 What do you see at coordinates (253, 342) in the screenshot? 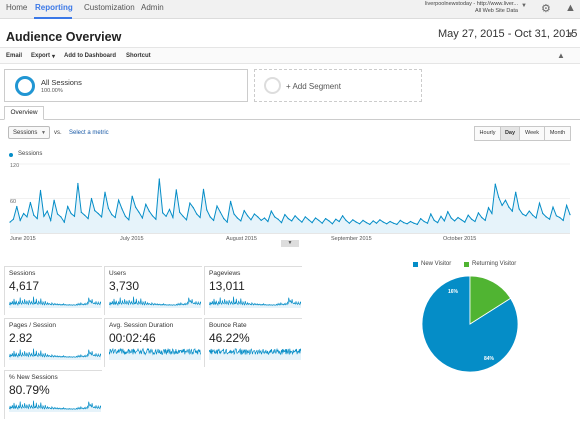
I see `metric-bounce-rate: Bounce Rate 46.22%` at bounding box center [253, 342].